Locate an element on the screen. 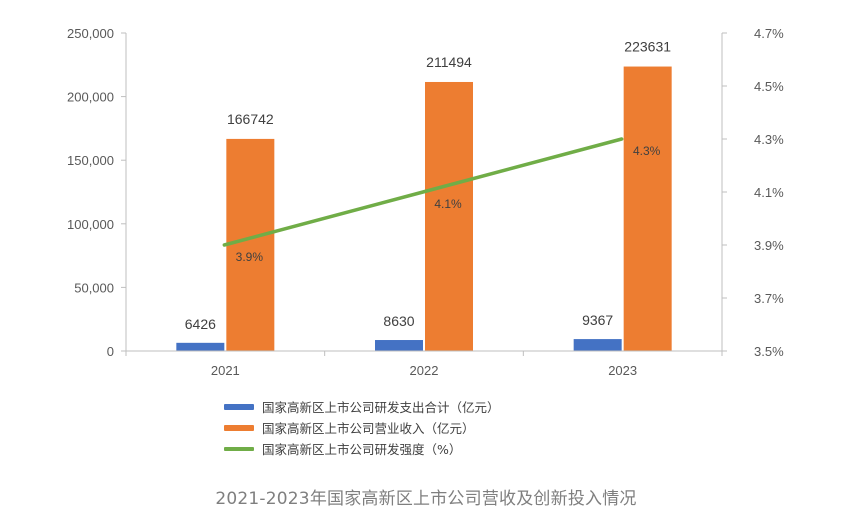  left-tick-label: 100,000 is located at coordinates (90, 224).